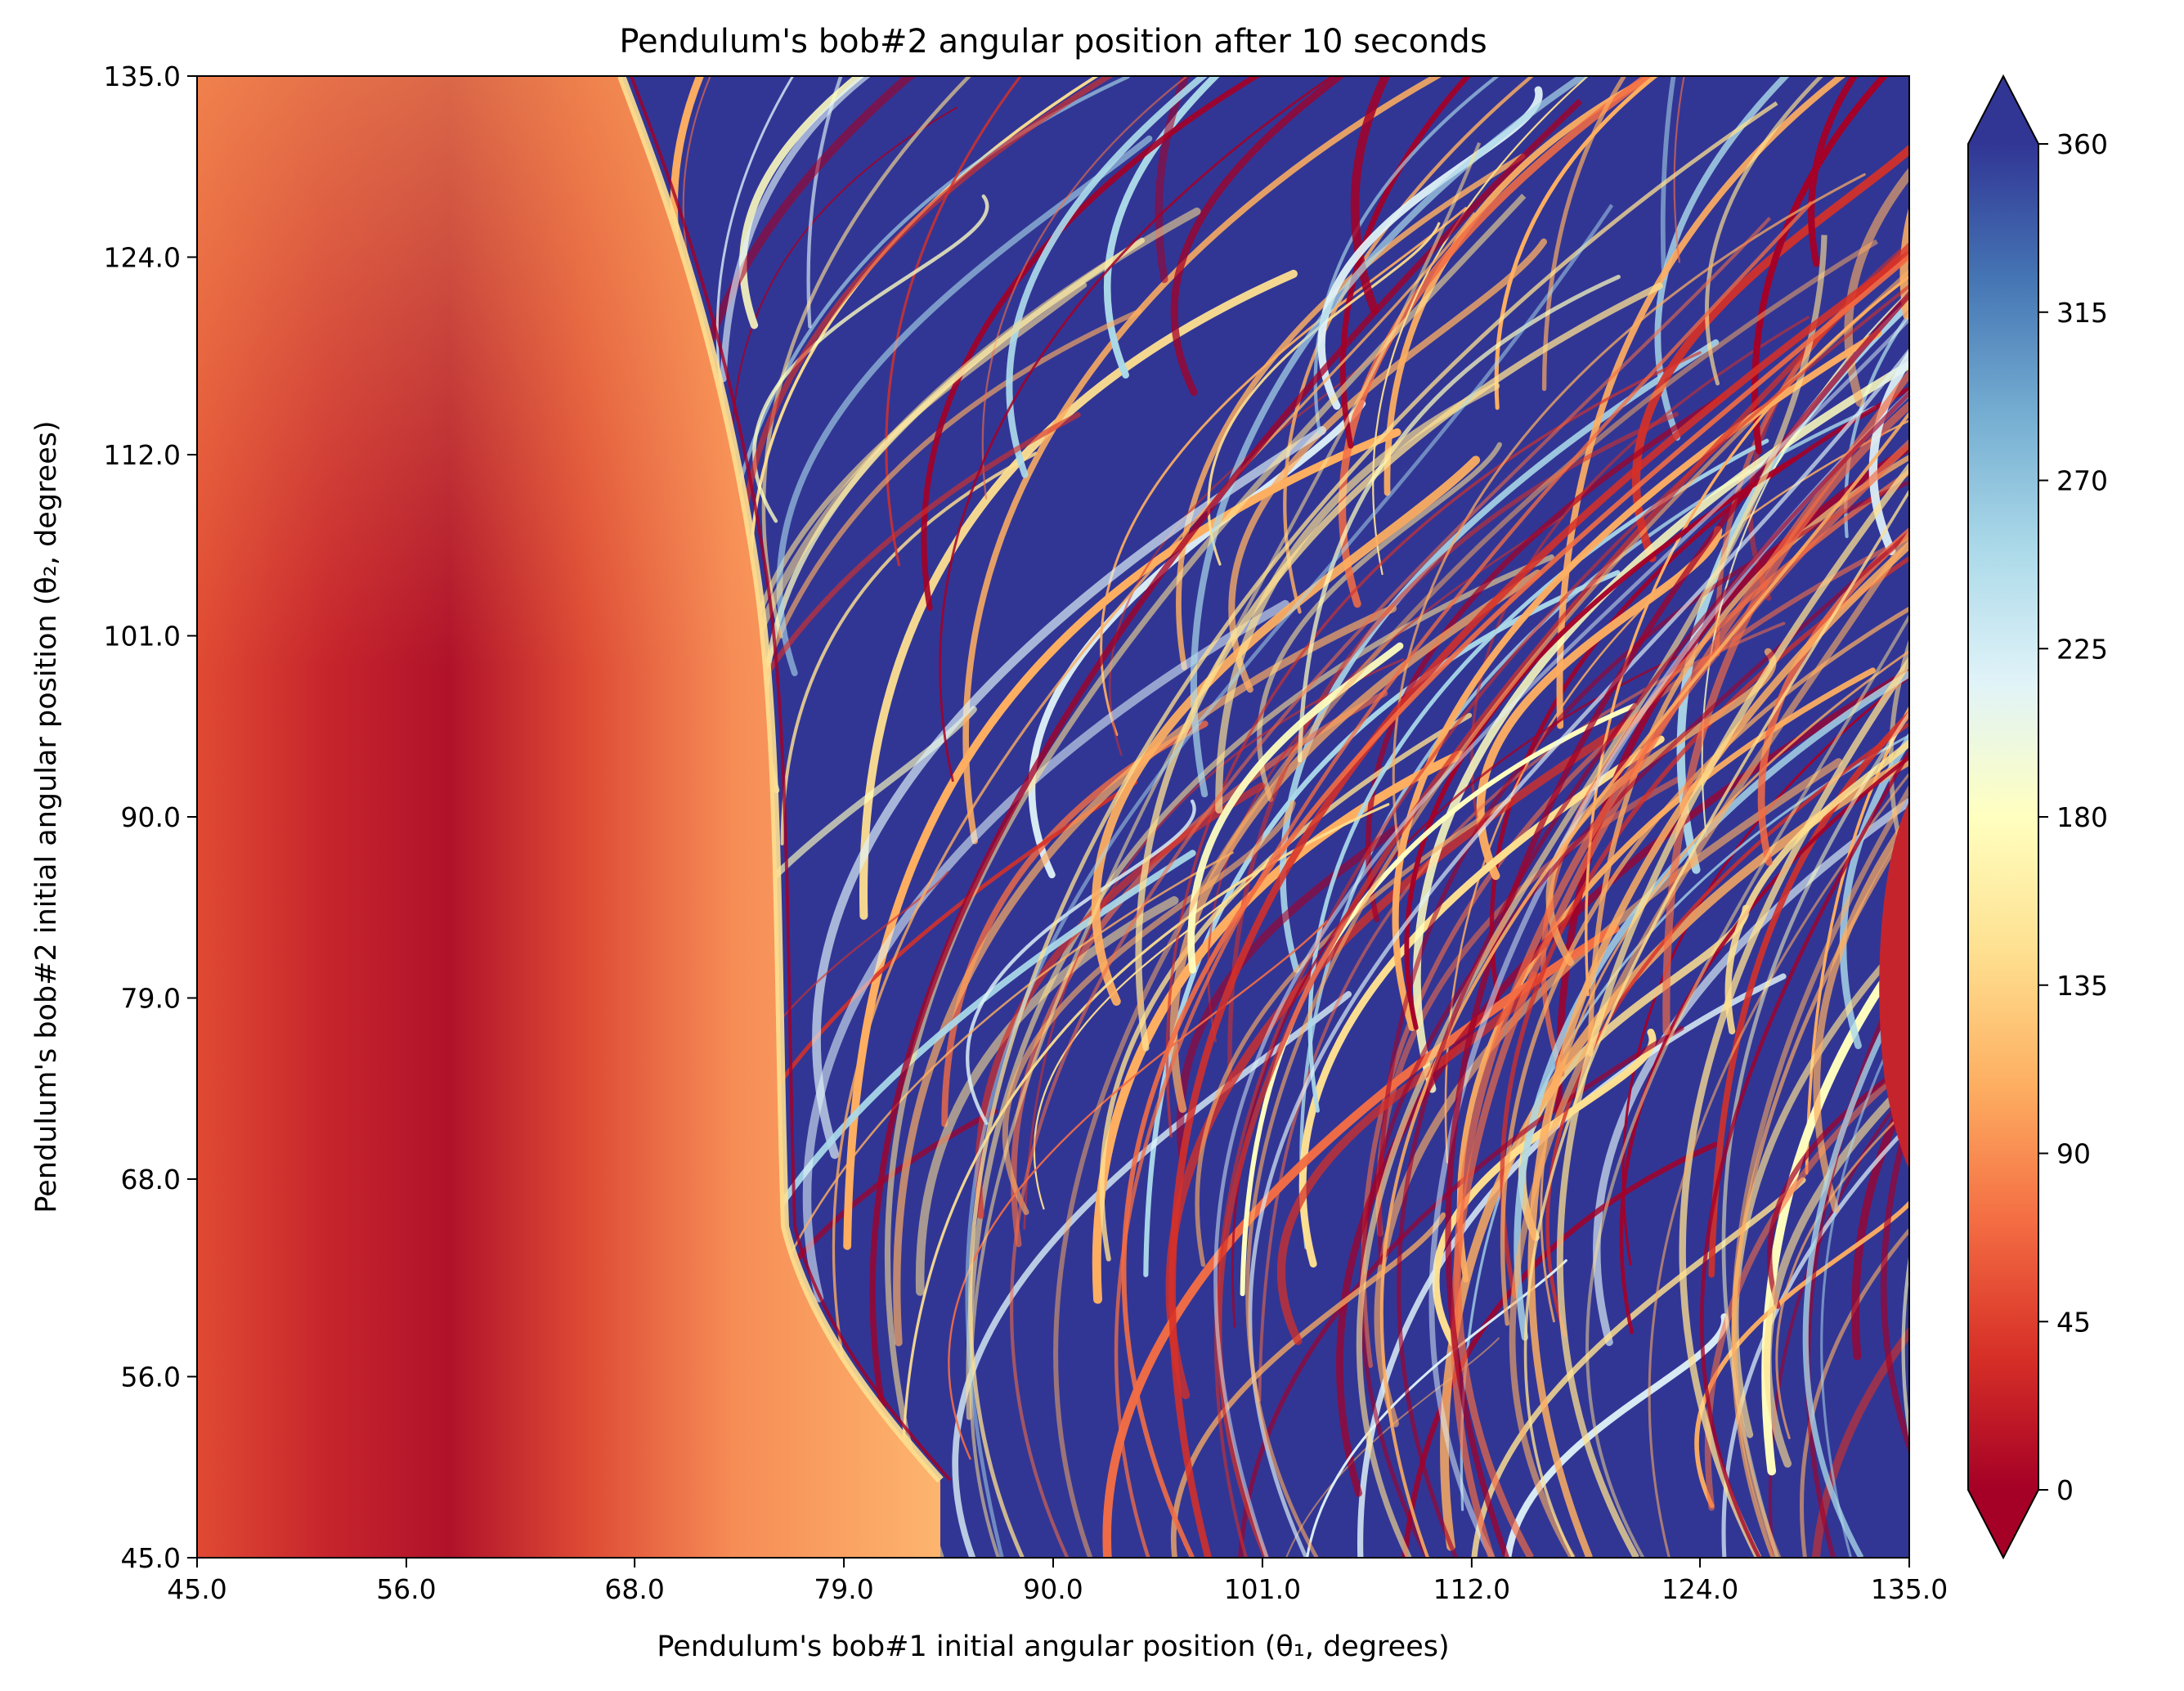 The image size is (2184, 1691). Describe the element at coordinates (142, 637) in the screenshot. I see `y-tick-label: 101.0` at that location.